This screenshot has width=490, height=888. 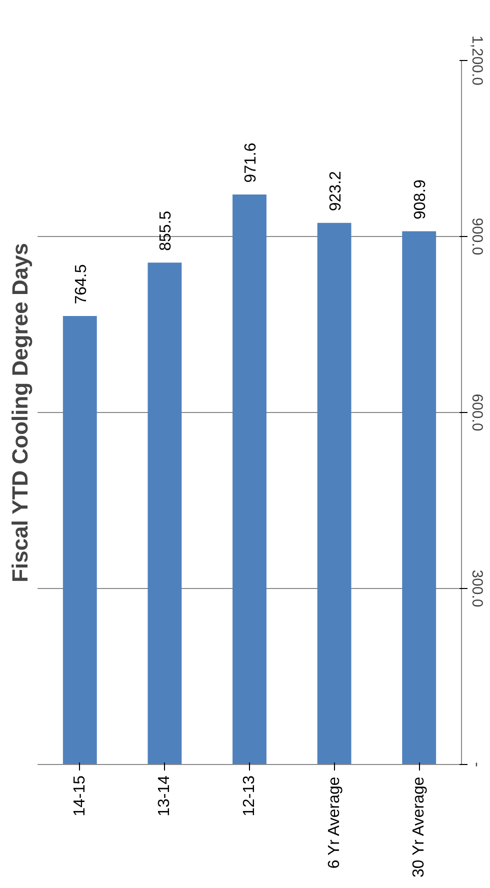 I want to click on data-label: 855.5, so click(x=166, y=230).